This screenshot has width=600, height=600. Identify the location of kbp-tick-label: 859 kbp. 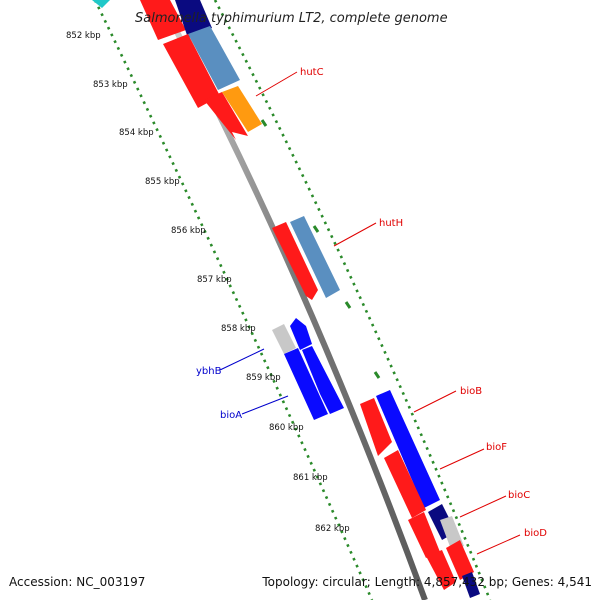
(263, 378).